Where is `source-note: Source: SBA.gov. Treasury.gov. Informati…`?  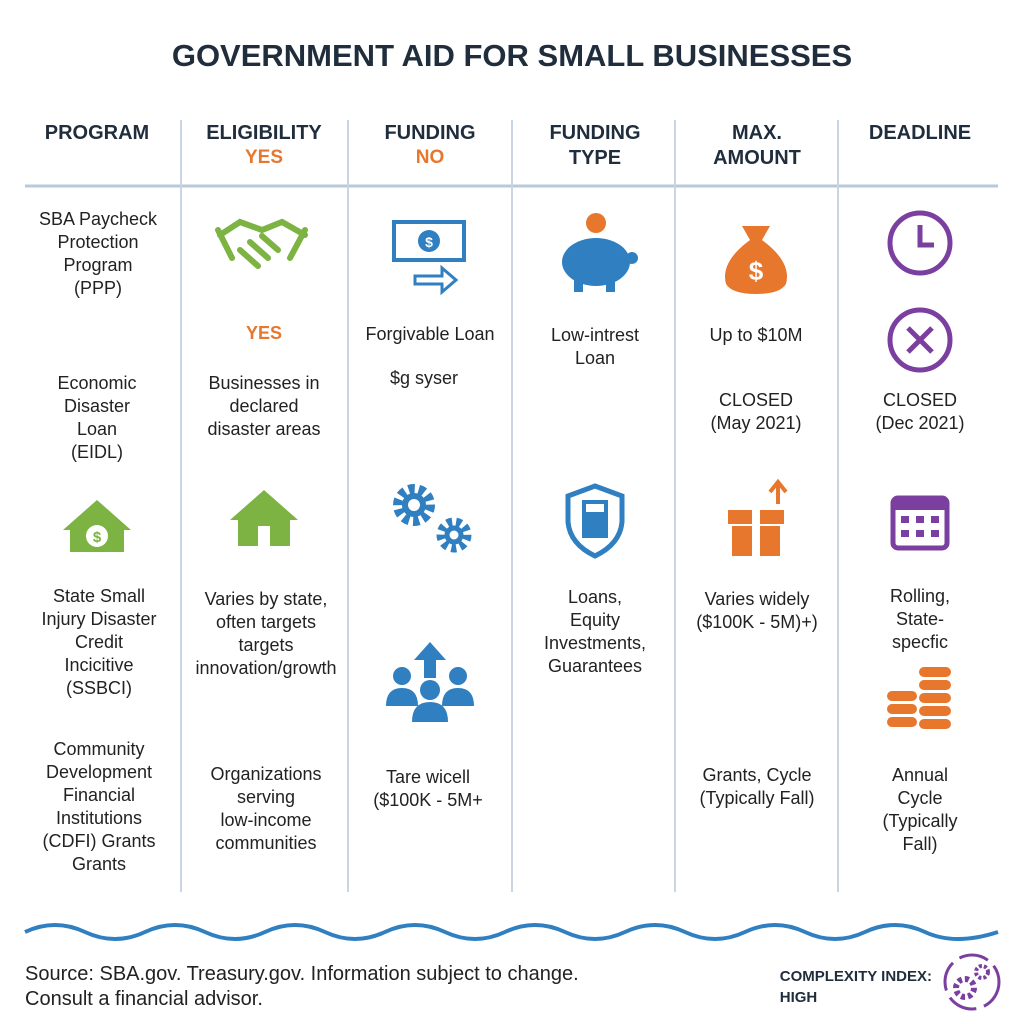 source-note: Source: SBA.gov. Treasury.gov. Informati… is located at coordinates (302, 986).